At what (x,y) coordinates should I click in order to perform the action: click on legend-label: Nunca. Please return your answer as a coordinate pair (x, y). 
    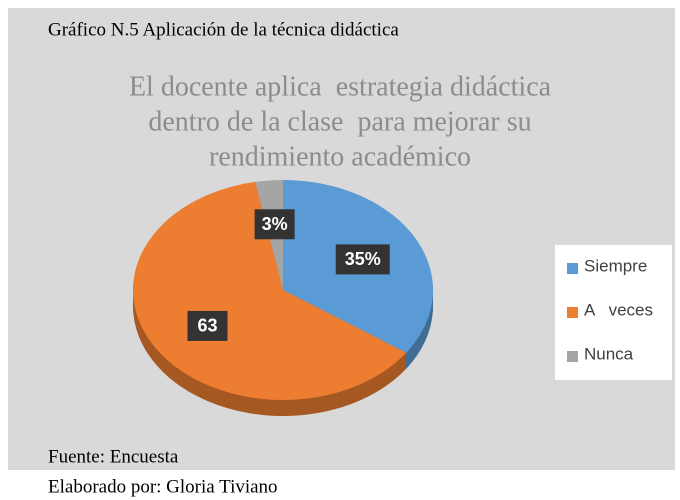
    Looking at the image, I should click on (609, 353).